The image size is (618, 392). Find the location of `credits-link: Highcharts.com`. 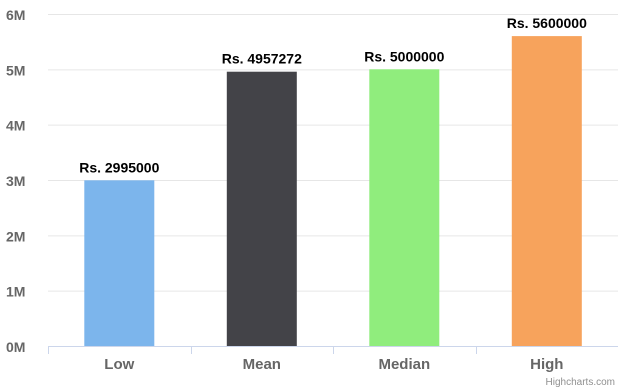

credits-link: Highcharts.com is located at coordinates (580, 382).